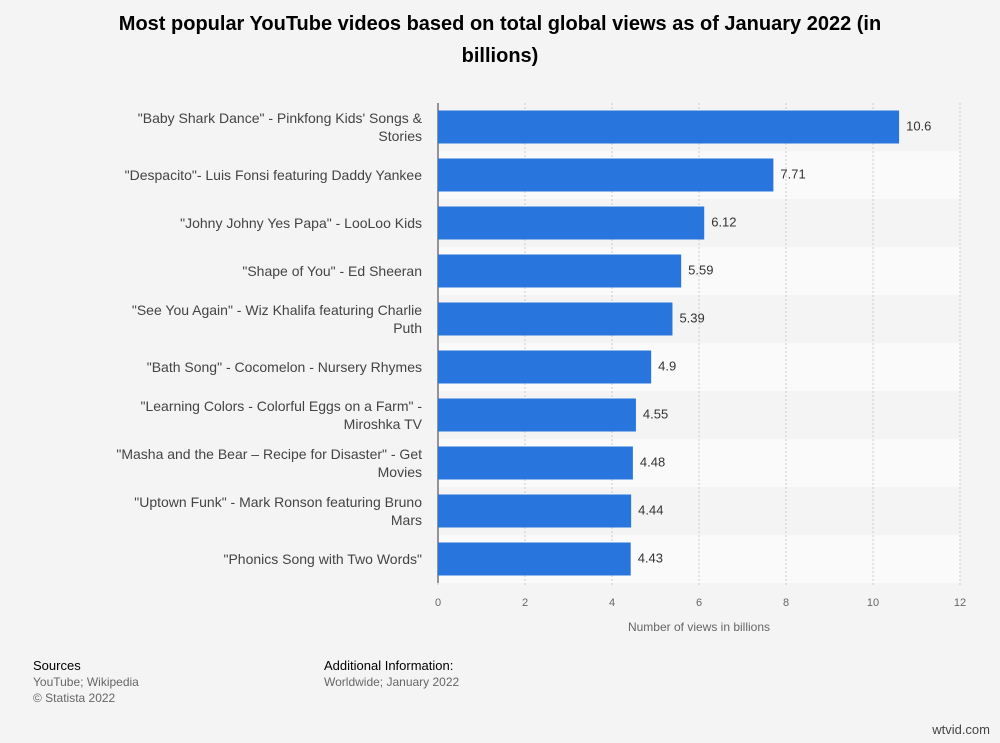  I want to click on value-label: 7.71, so click(792, 173).